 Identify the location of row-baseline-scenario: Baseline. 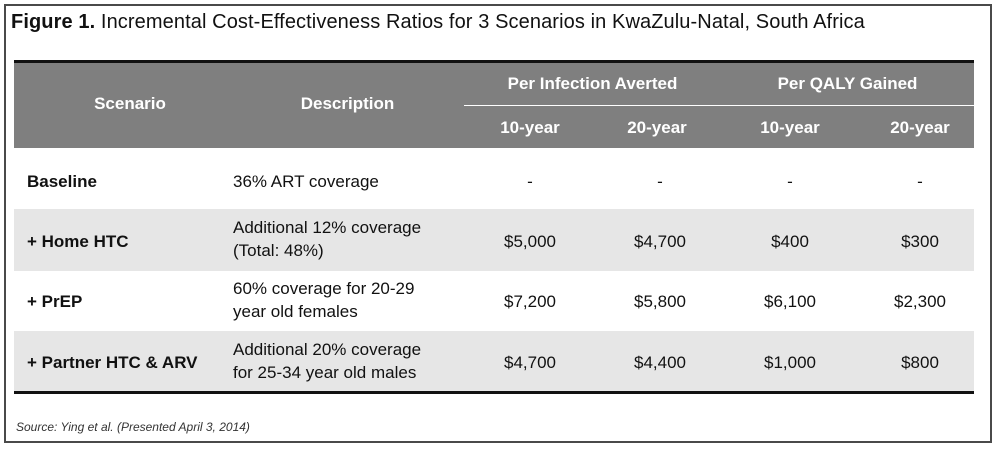
(62, 181).